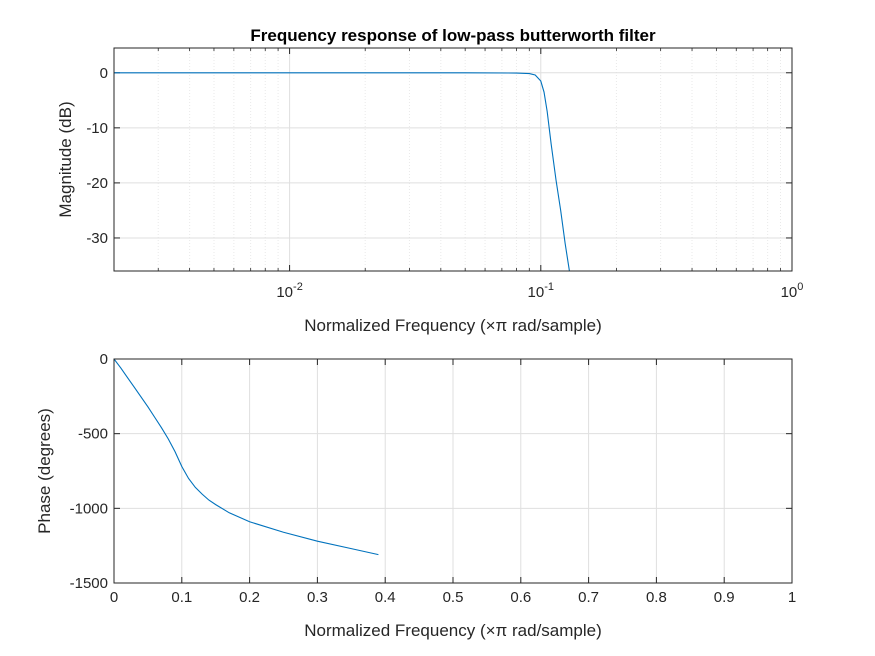 This screenshot has height=656, width=875. I want to click on y-tick-label: -500, so click(93, 434).